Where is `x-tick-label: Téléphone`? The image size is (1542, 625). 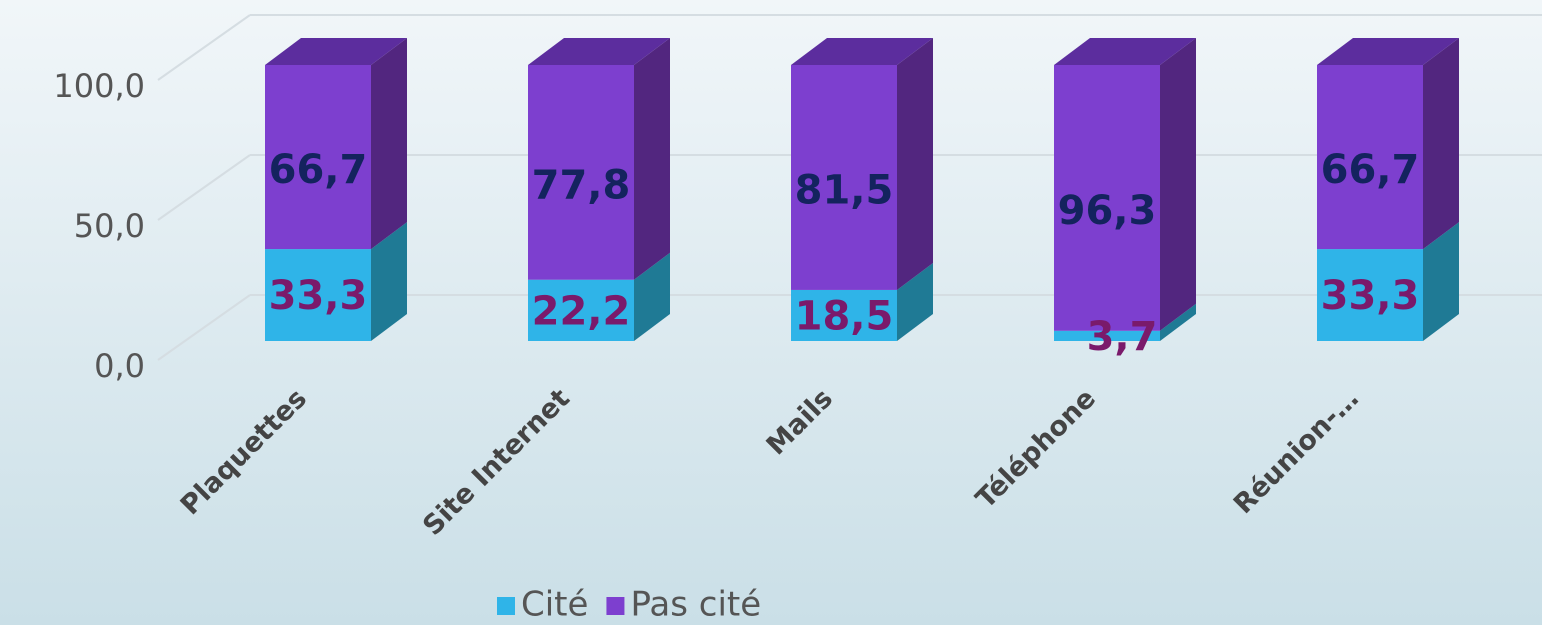
x-tick-label: Téléphone is located at coordinates (1036, 449).